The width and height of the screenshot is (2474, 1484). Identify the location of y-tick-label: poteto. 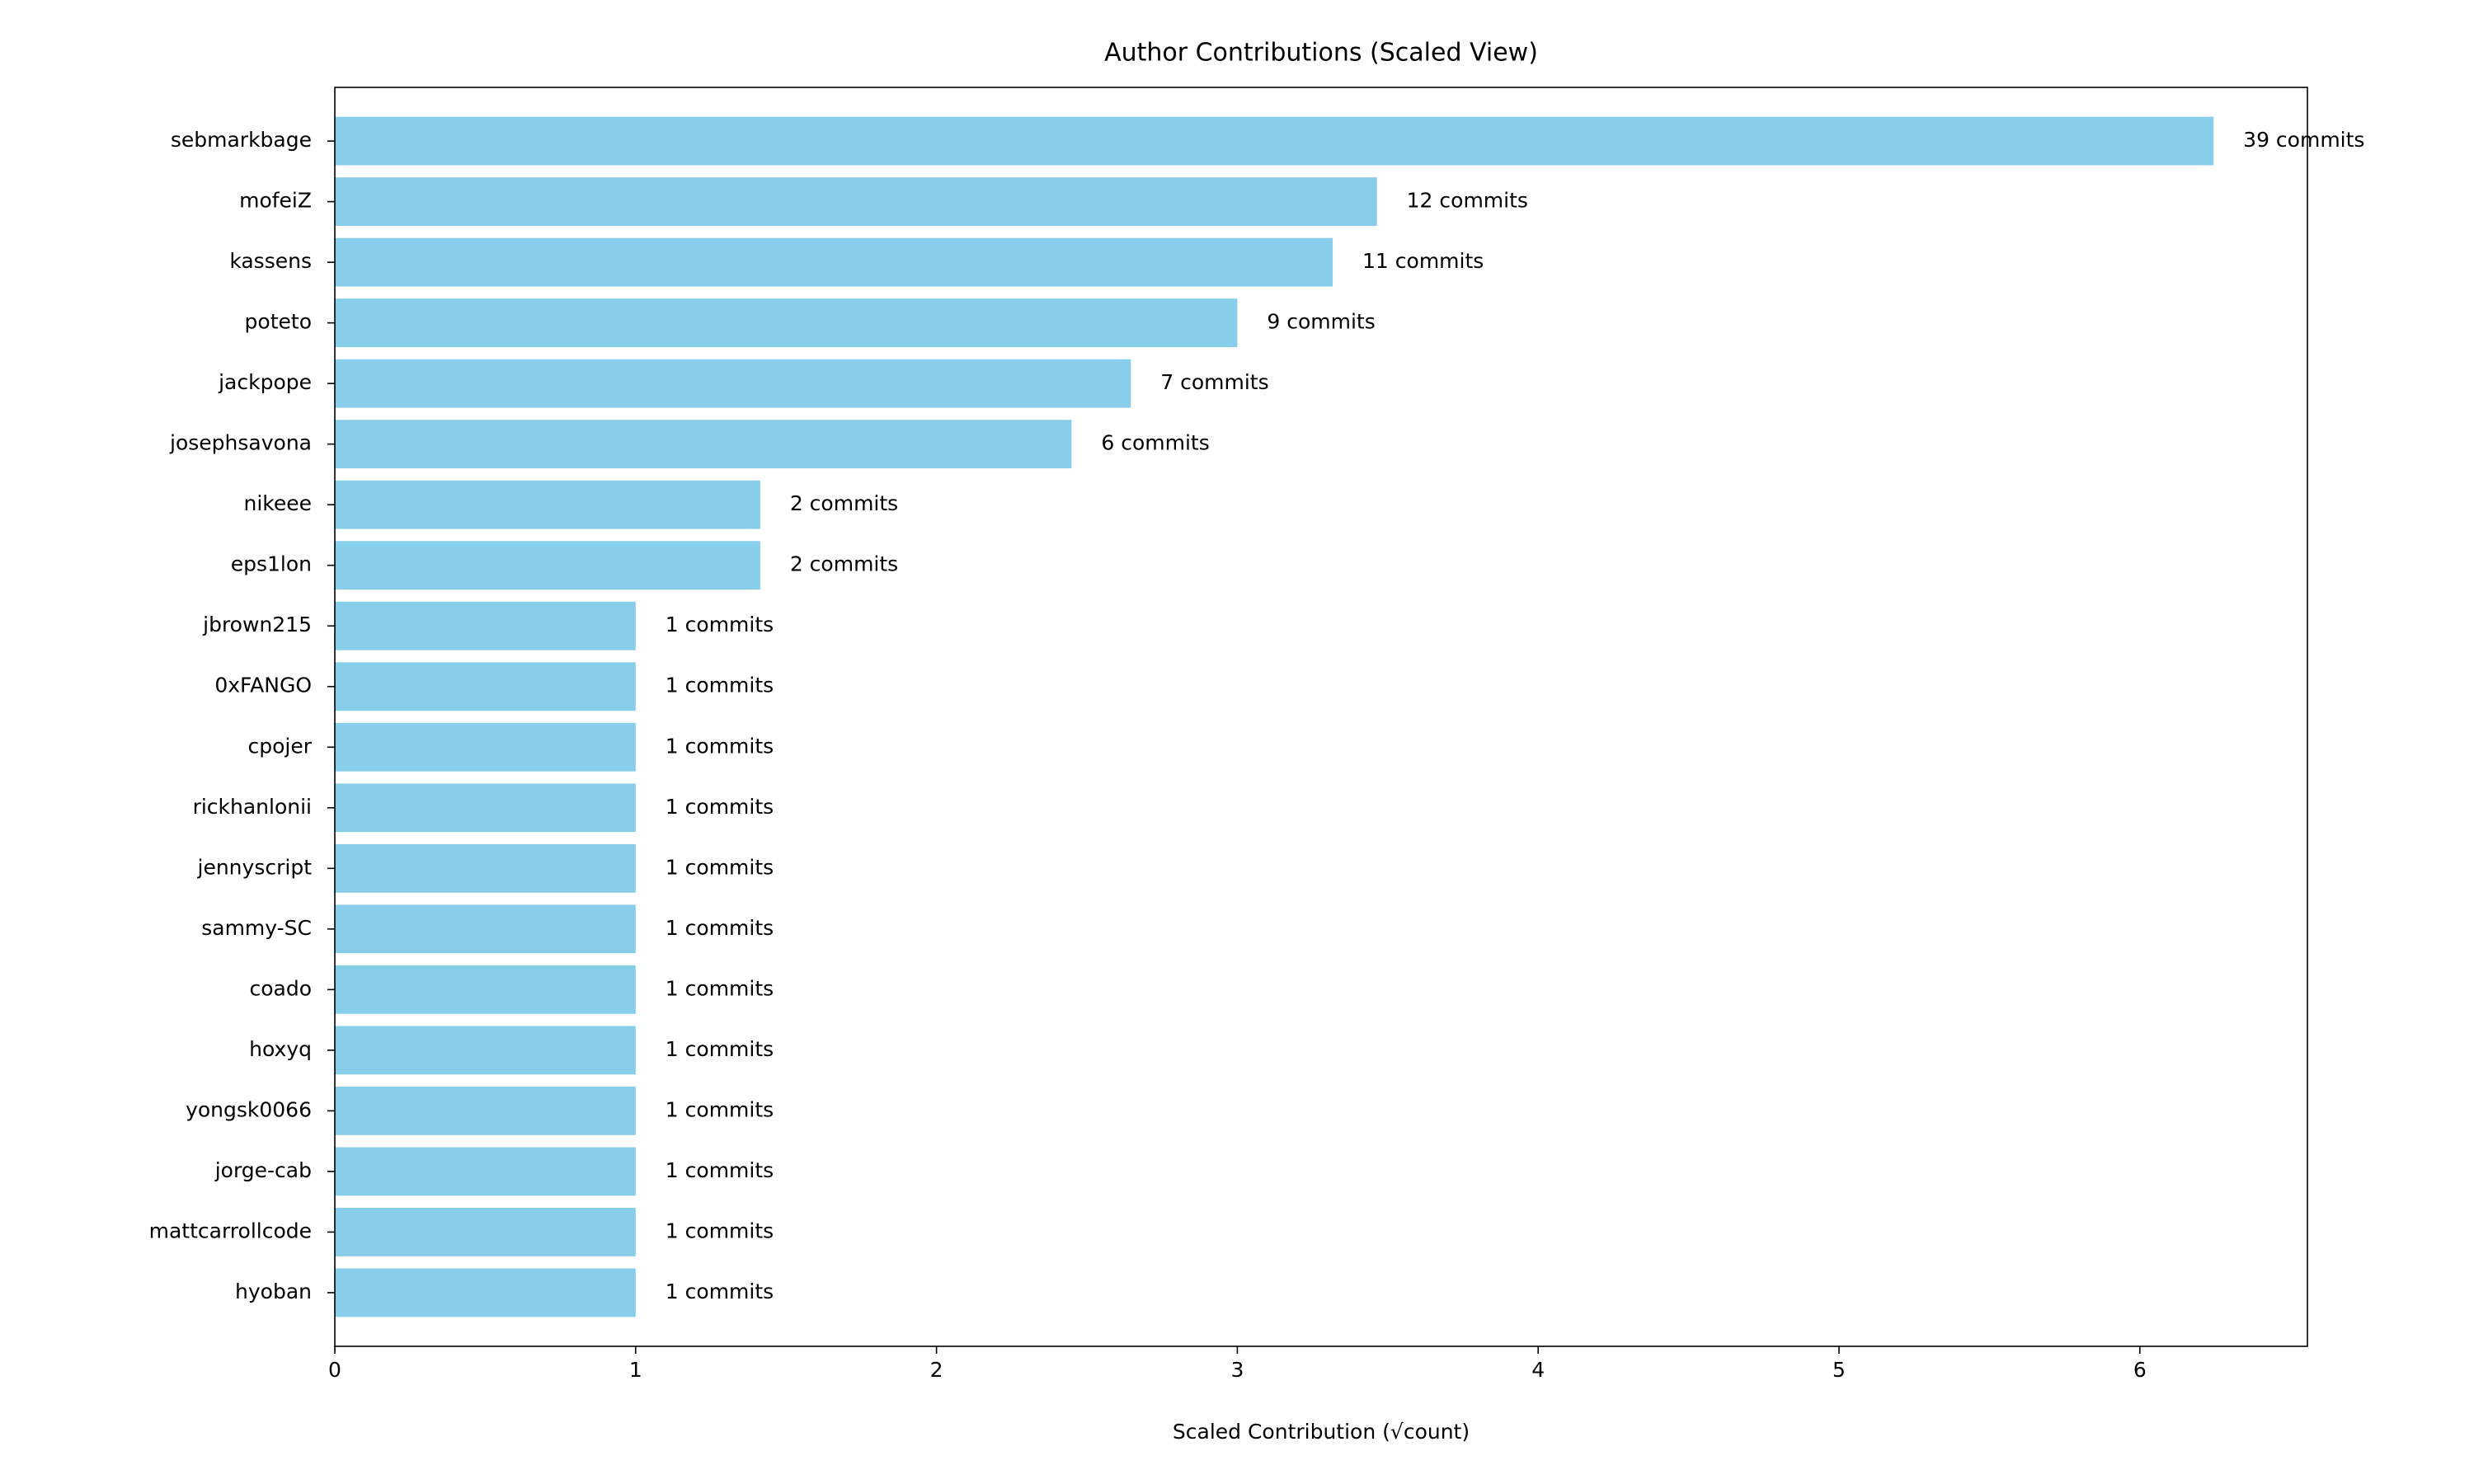
(278, 322).